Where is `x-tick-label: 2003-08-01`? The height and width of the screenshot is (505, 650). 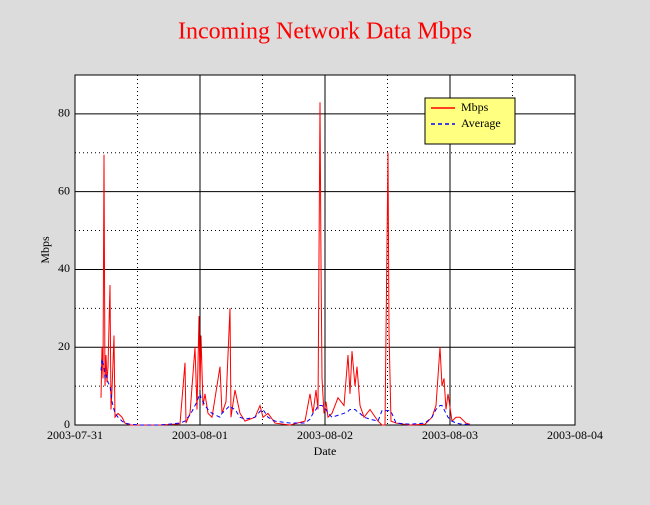
x-tick-label: 2003-08-01 is located at coordinates (200, 435).